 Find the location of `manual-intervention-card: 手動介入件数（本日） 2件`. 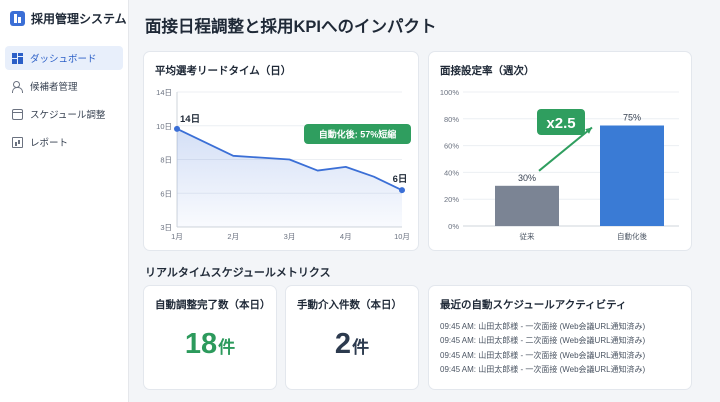

manual-intervention-card: 手動介入件数（本日） 2件 is located at coordinates (352, 337).